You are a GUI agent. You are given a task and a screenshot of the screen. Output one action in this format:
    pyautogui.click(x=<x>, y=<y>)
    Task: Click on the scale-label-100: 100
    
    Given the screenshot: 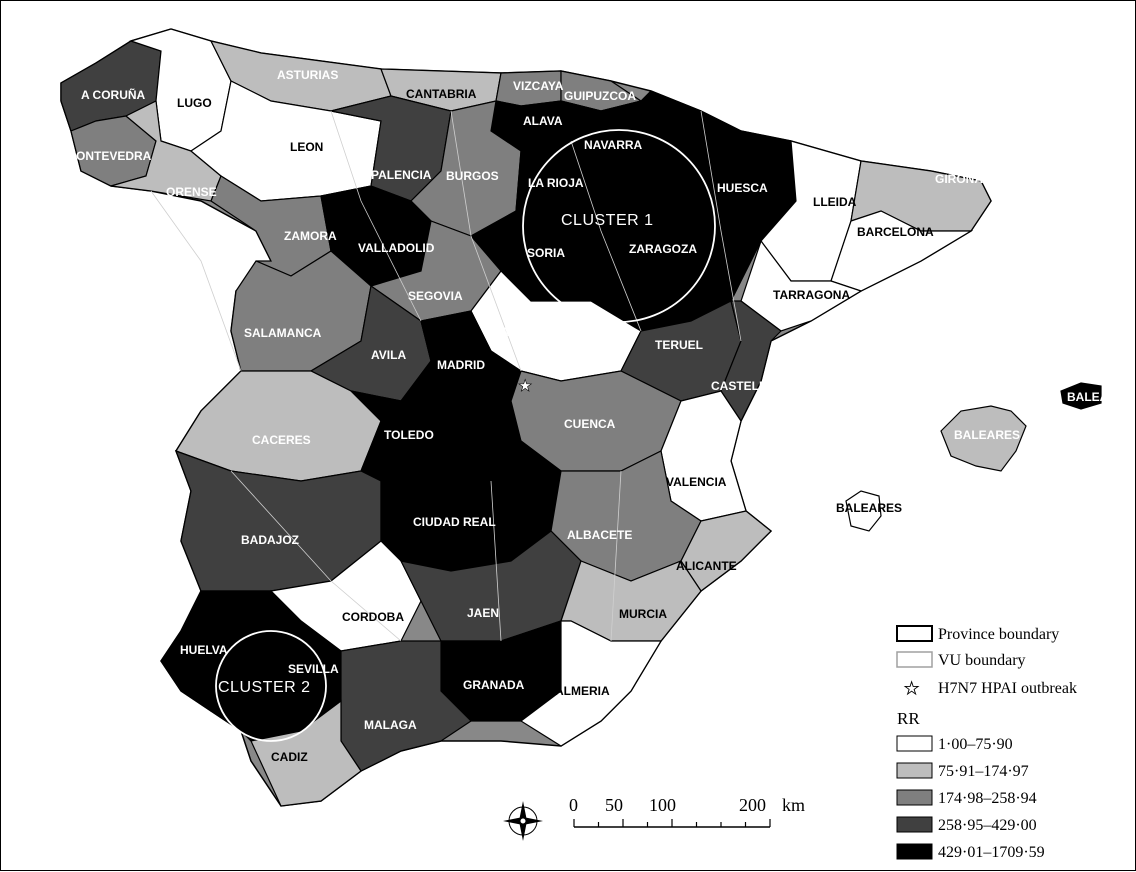 What is the action you would take?
    pyautogui.click(x=662, y=805)
    